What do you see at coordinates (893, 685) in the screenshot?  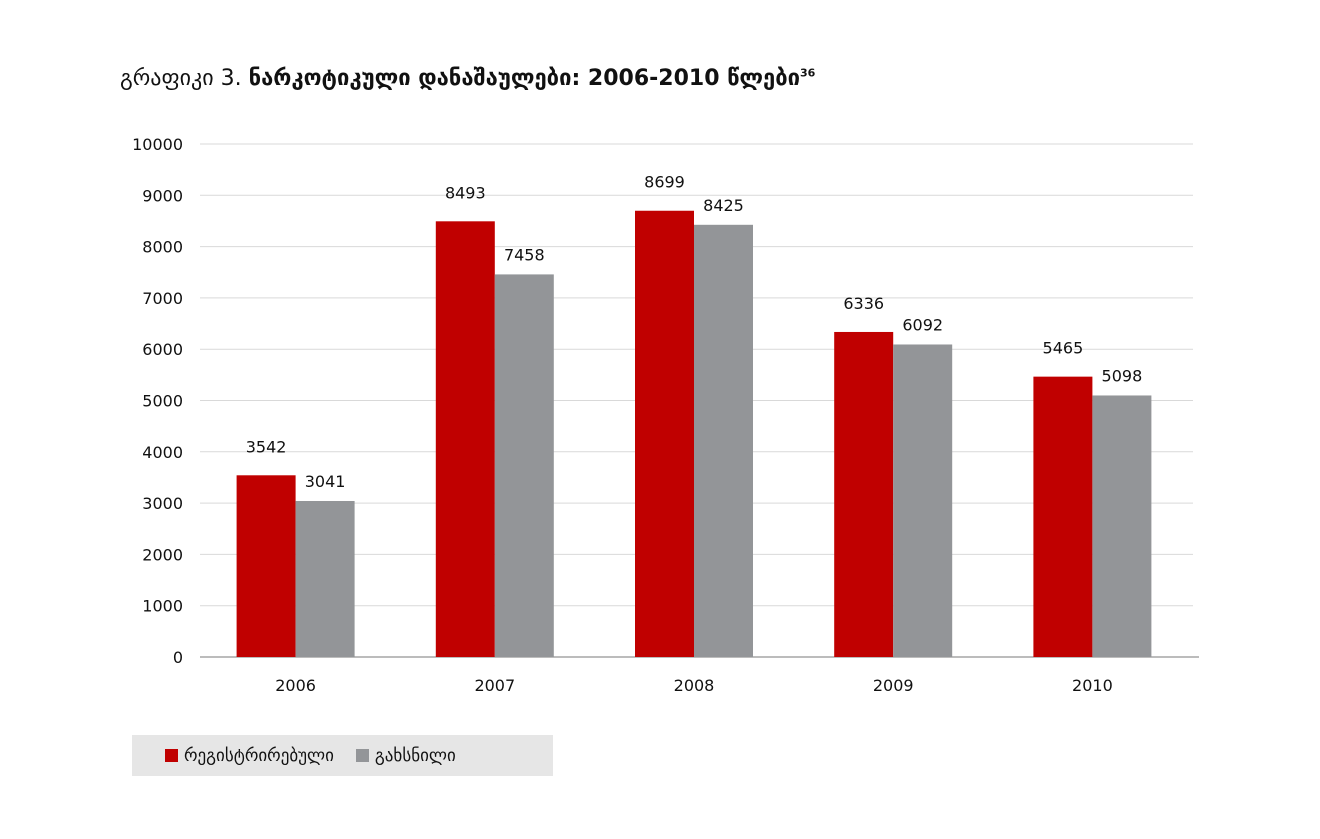 I see `x-tick-label: 2009` at bounding box center [893, 685].